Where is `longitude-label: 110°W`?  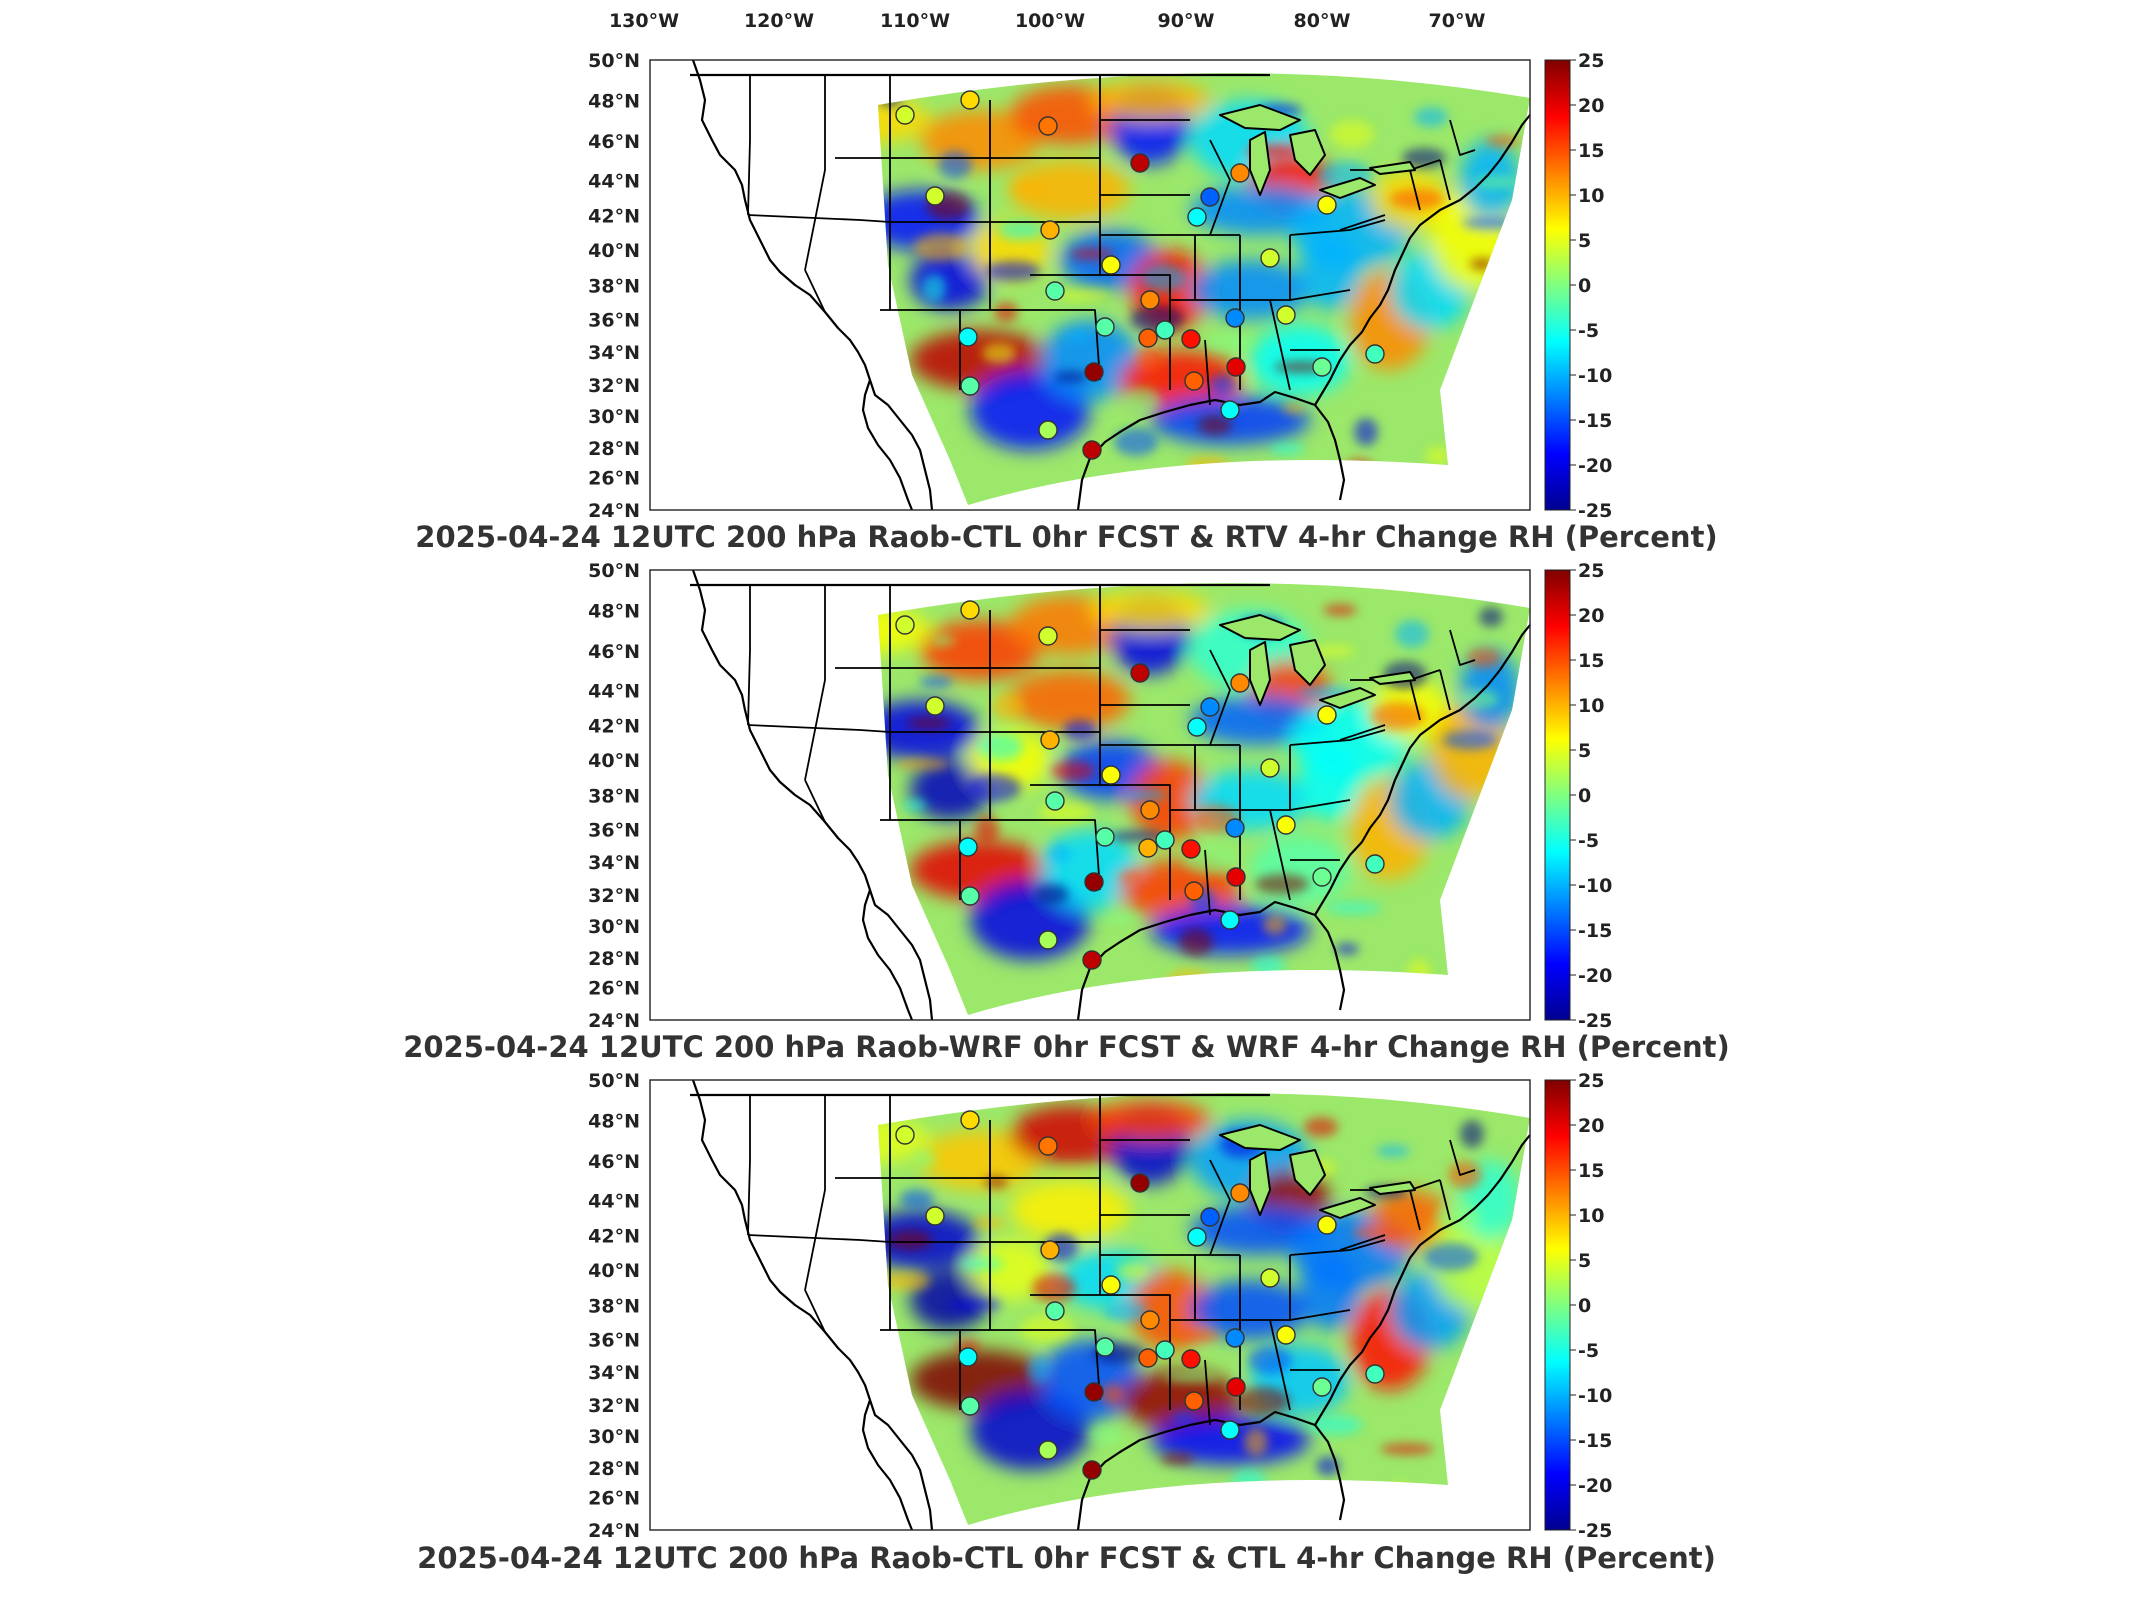
longitude-label: 110°W is located at coordinates (915, 21).